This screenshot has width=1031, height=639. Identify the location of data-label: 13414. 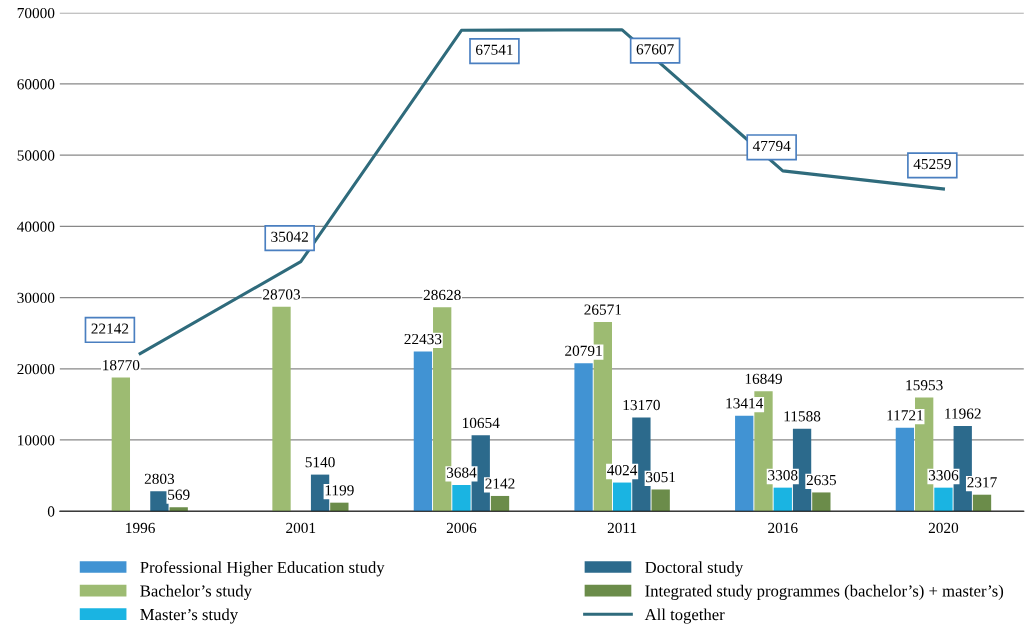
(745, 403).